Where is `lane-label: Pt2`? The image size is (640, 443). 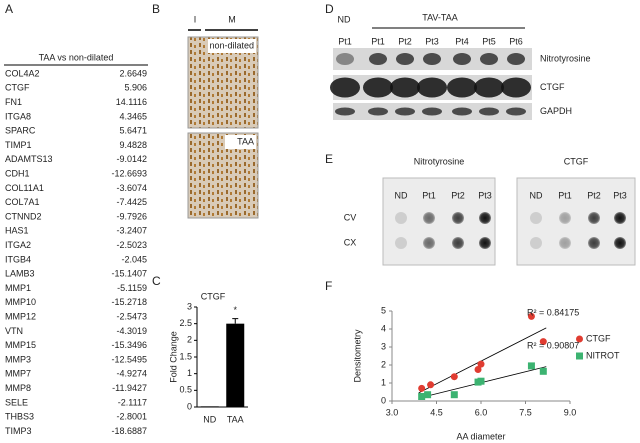
lane-label: Pt2 is located at coordinates (405, 41).